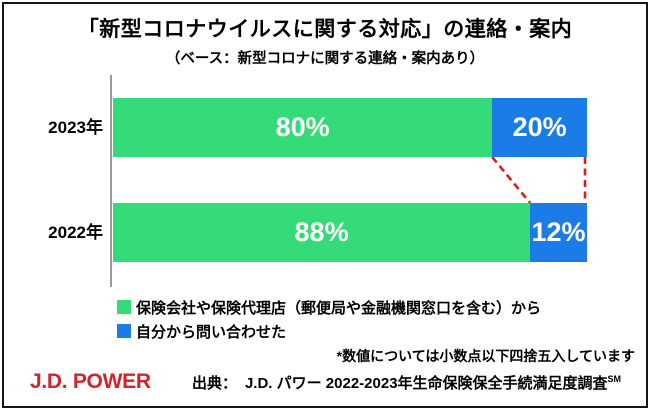  What do you see at coordinates (614, 379) in the screenshot?
I see `source-superscript: SM` at bounding box center [614, 379].